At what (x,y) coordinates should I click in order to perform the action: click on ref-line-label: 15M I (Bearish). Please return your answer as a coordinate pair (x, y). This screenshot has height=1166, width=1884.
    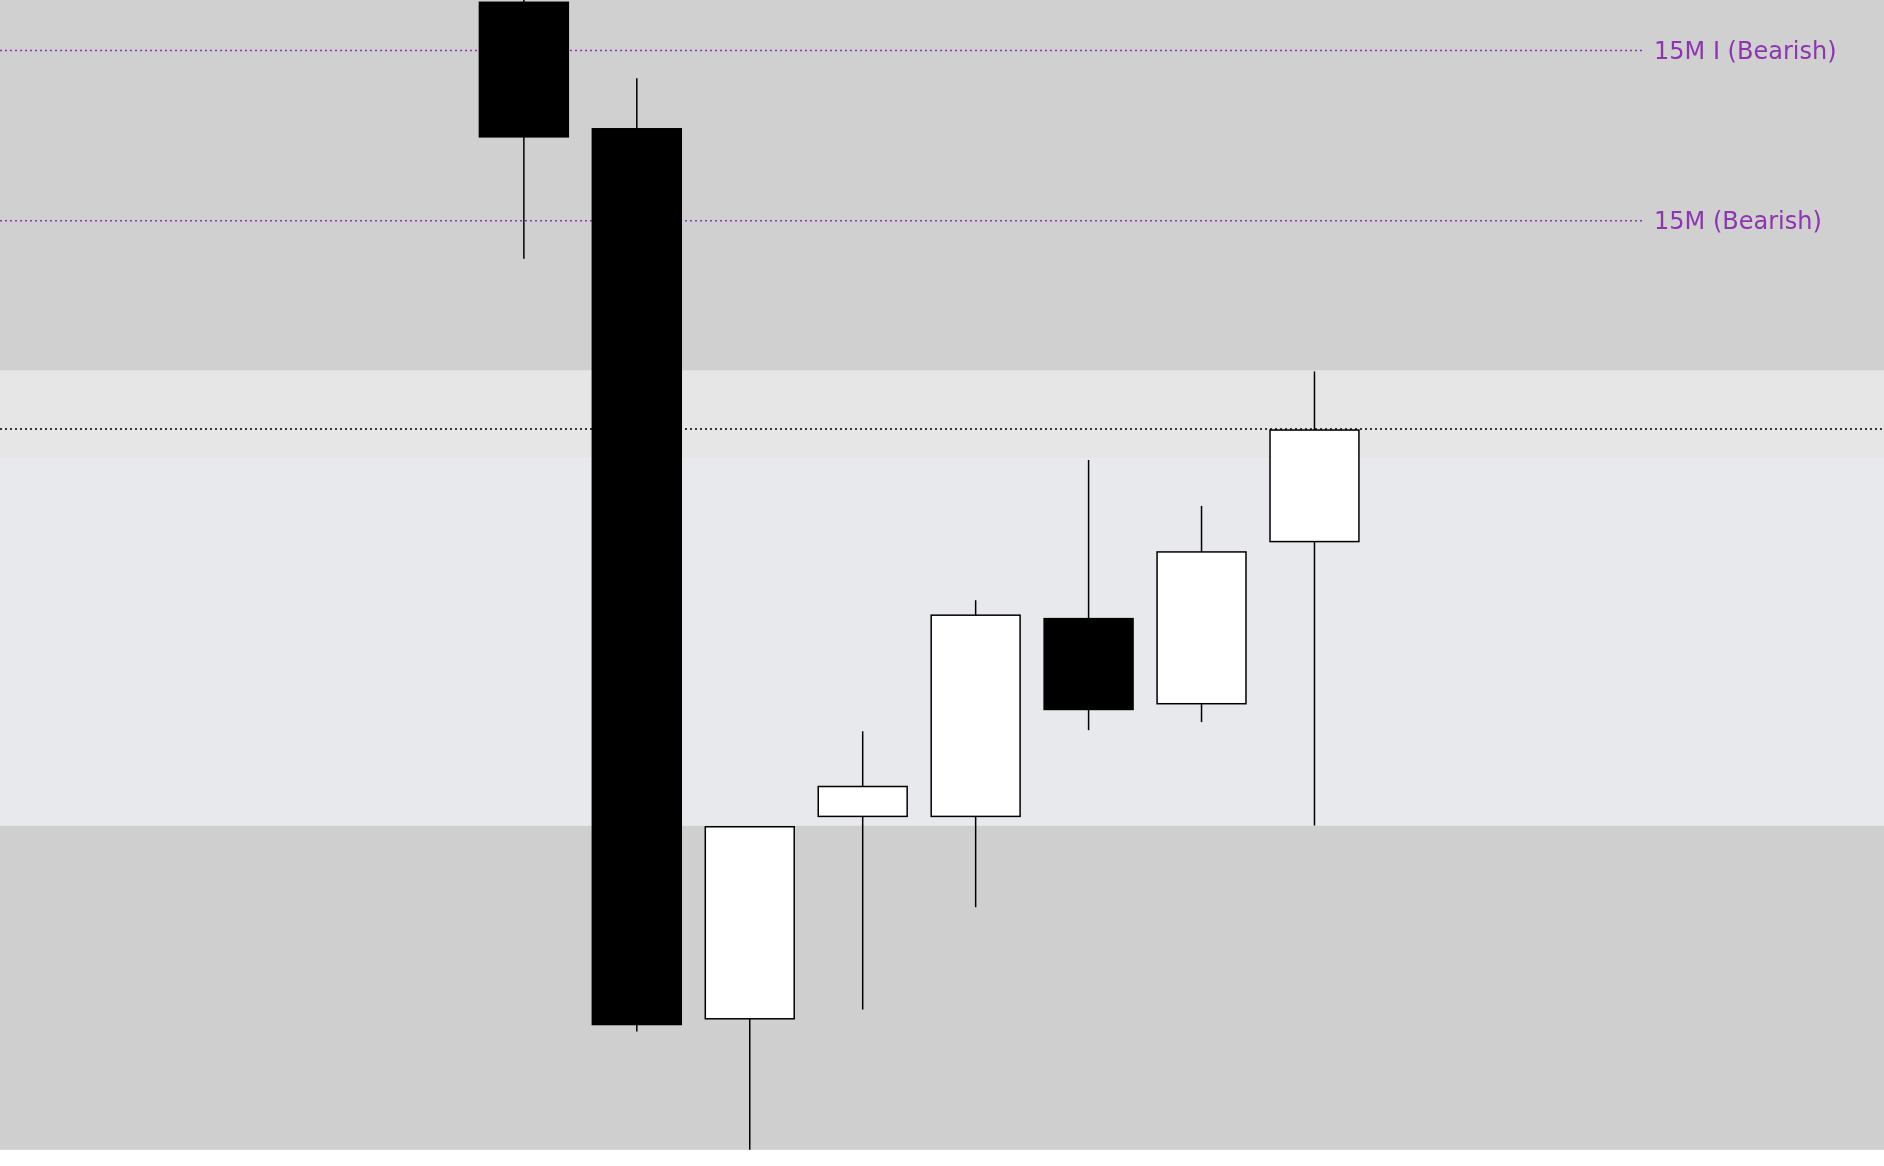
    Looking at the image, I should click on (1745, 50).